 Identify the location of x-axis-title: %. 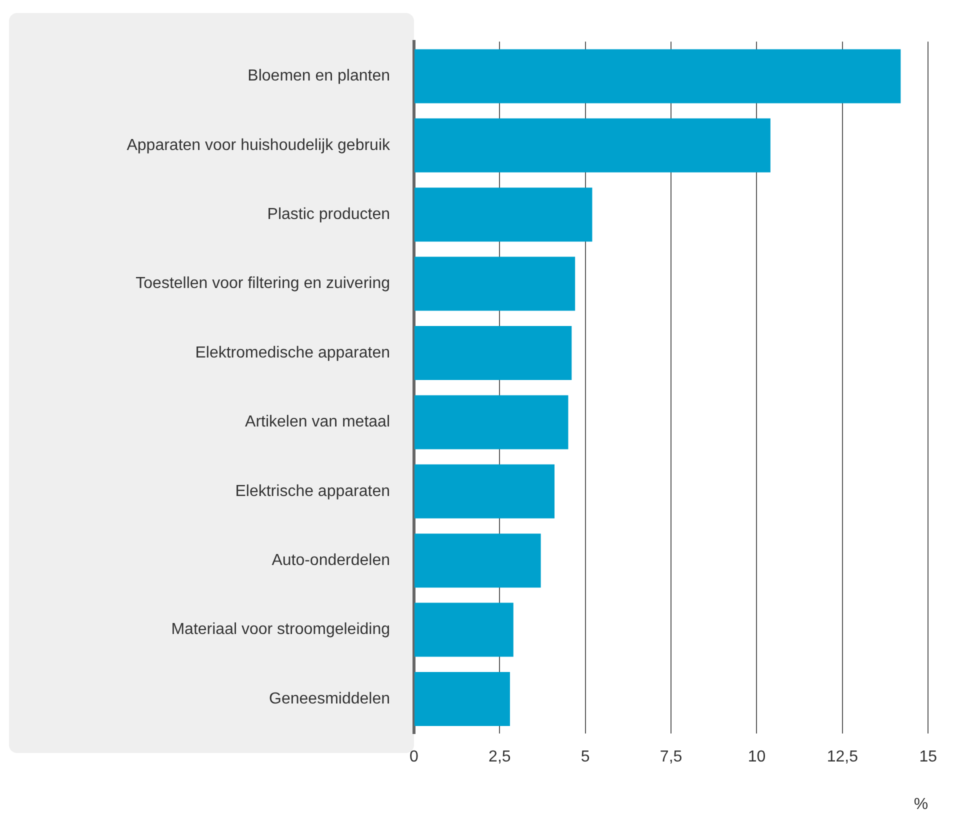
(921, 804).